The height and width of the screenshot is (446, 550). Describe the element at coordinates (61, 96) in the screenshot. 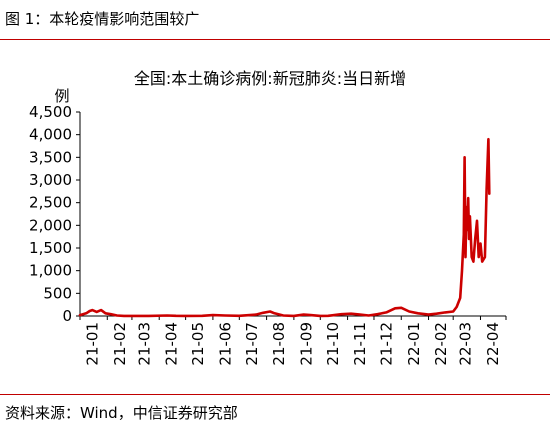

I see `y-axis-unit: 例` at that location.